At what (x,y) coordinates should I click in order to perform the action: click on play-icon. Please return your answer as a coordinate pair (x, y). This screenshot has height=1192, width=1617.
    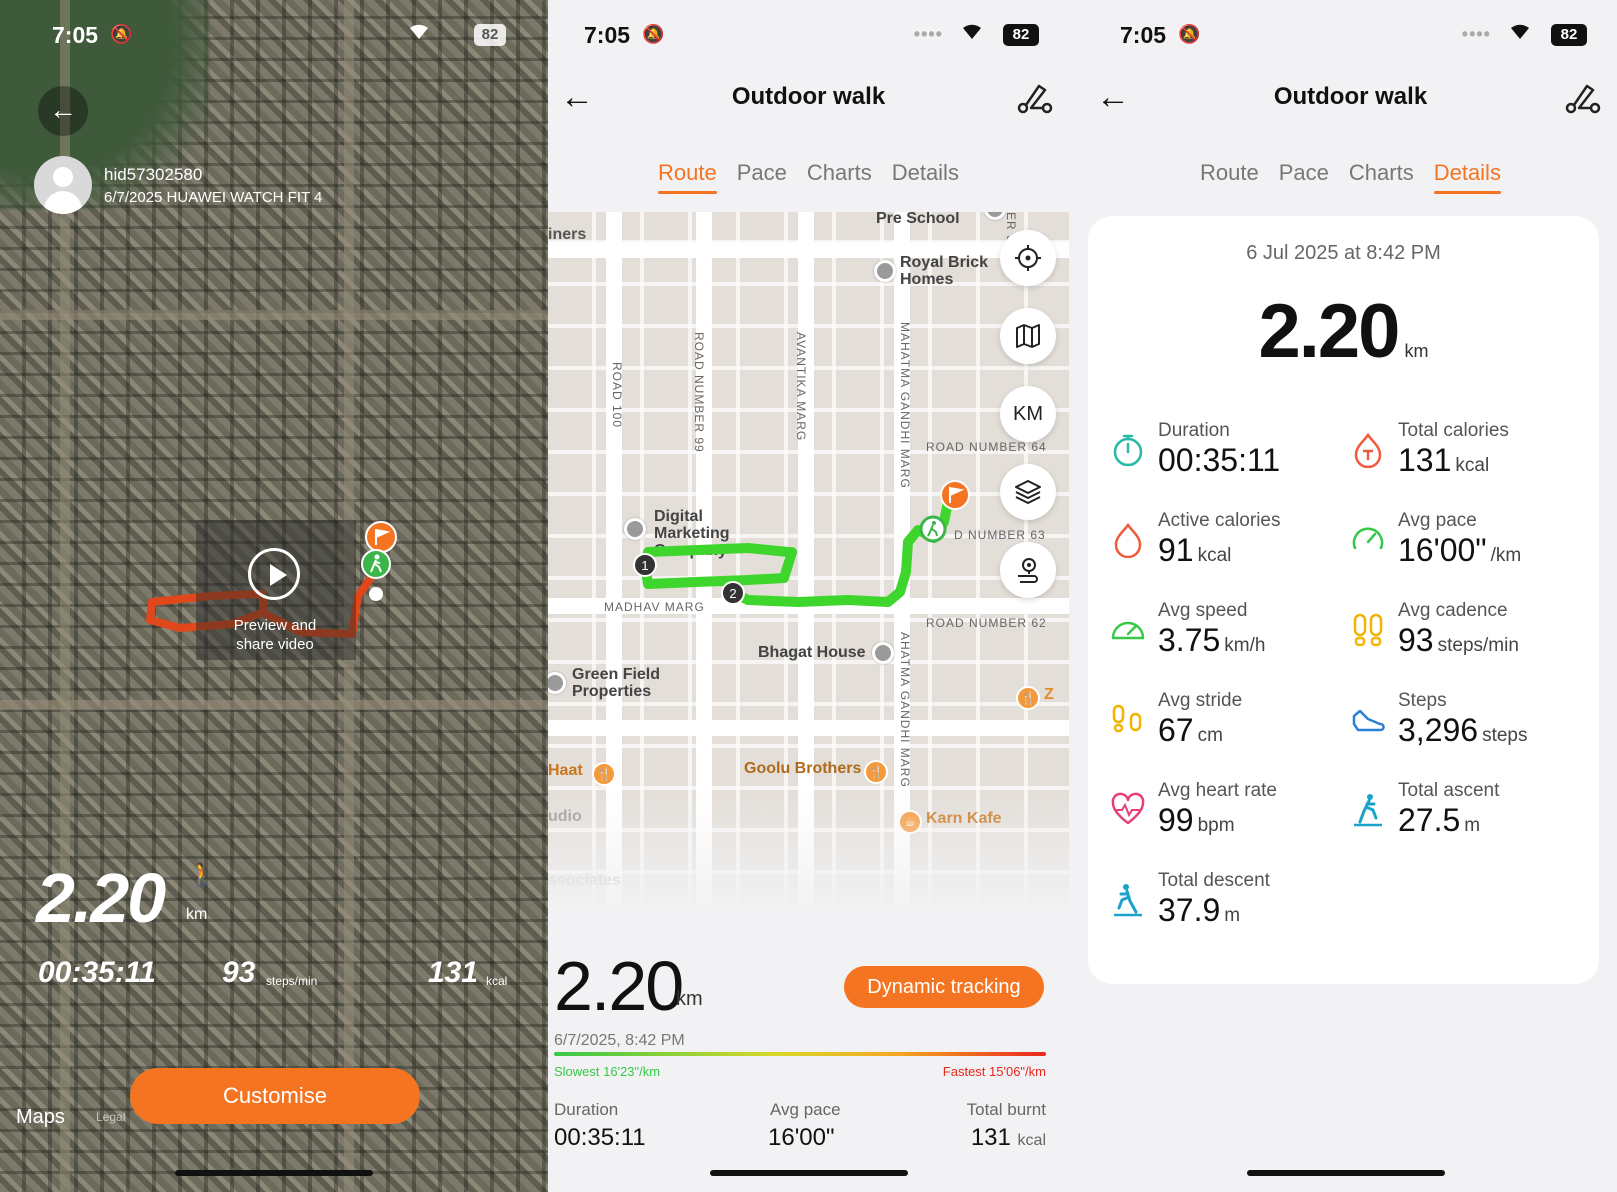
    Looking at the image, I should click on (274, 574).